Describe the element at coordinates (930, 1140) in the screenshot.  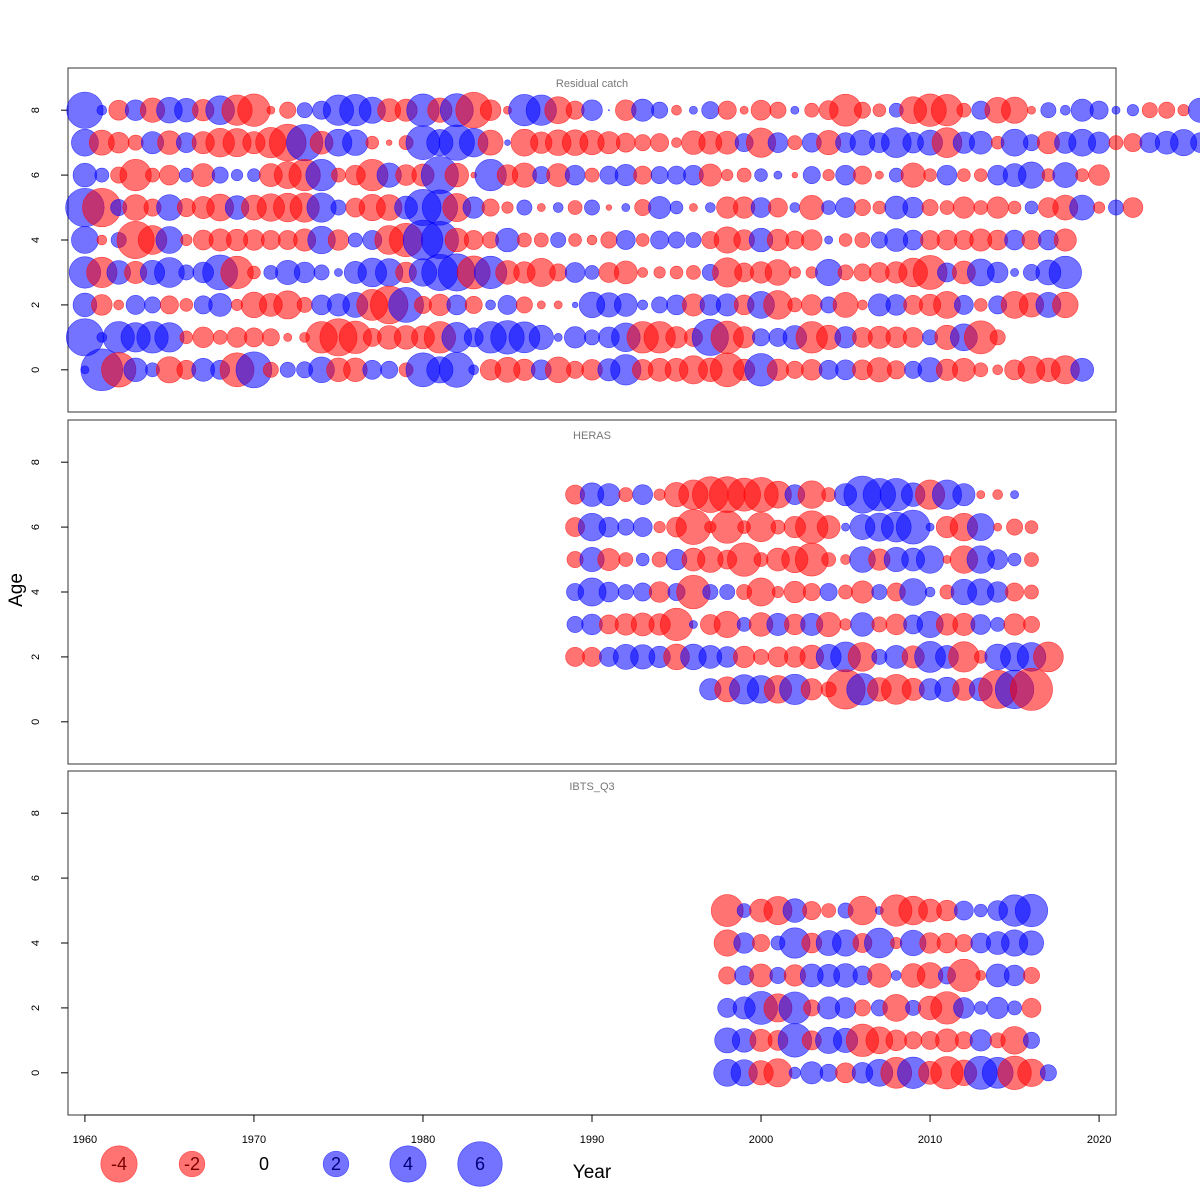
I see `x-tick-label: 2010` at that location.